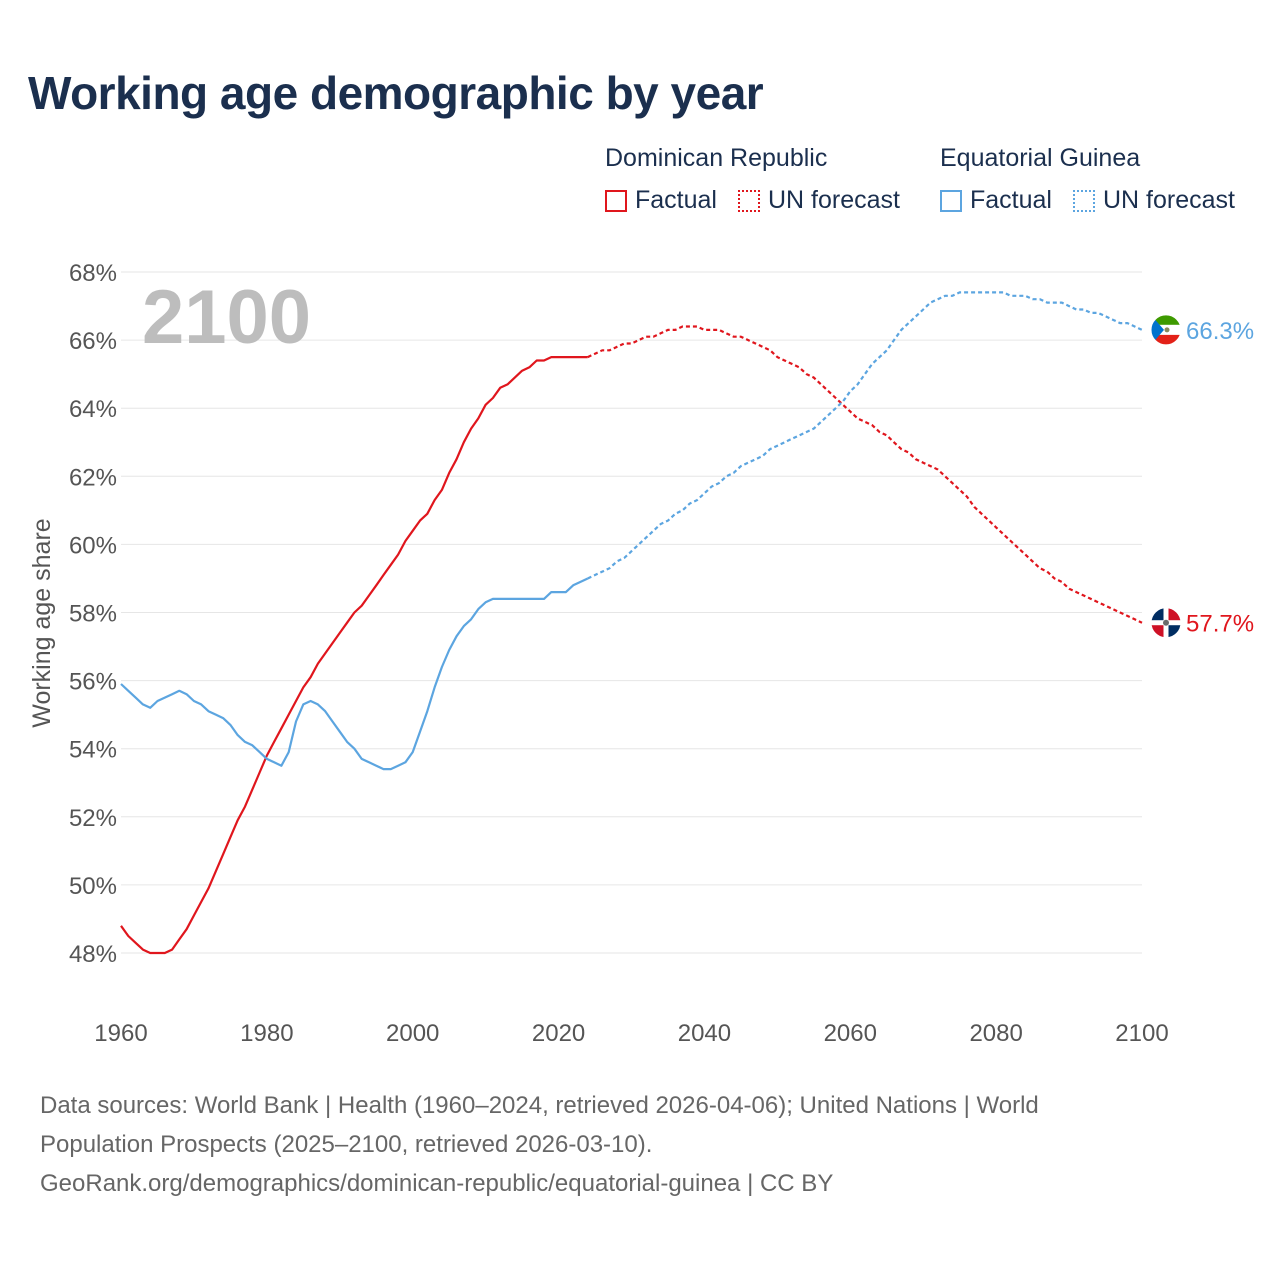 The width and height of the screenshot is (1280, 1280). What do you see at coordinates (850, 1033) in the screenshot?
I see `x-tick-label: 2060` at bounding box center [850, 1033].